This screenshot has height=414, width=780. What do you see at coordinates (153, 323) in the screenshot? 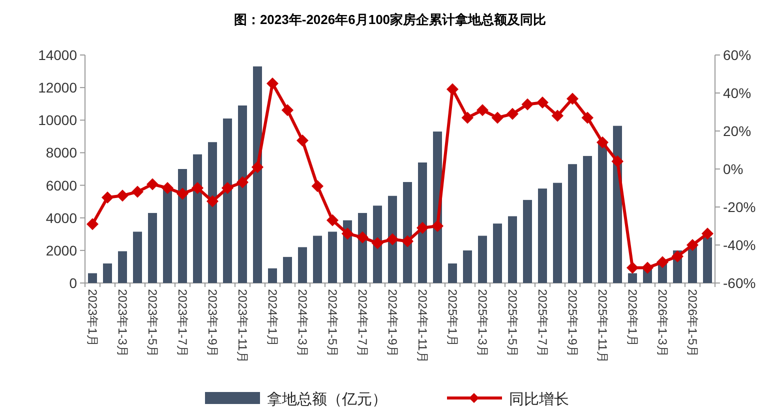
I see `x-tick-label: 2023年1-5月` at bounding box center [153, 323].